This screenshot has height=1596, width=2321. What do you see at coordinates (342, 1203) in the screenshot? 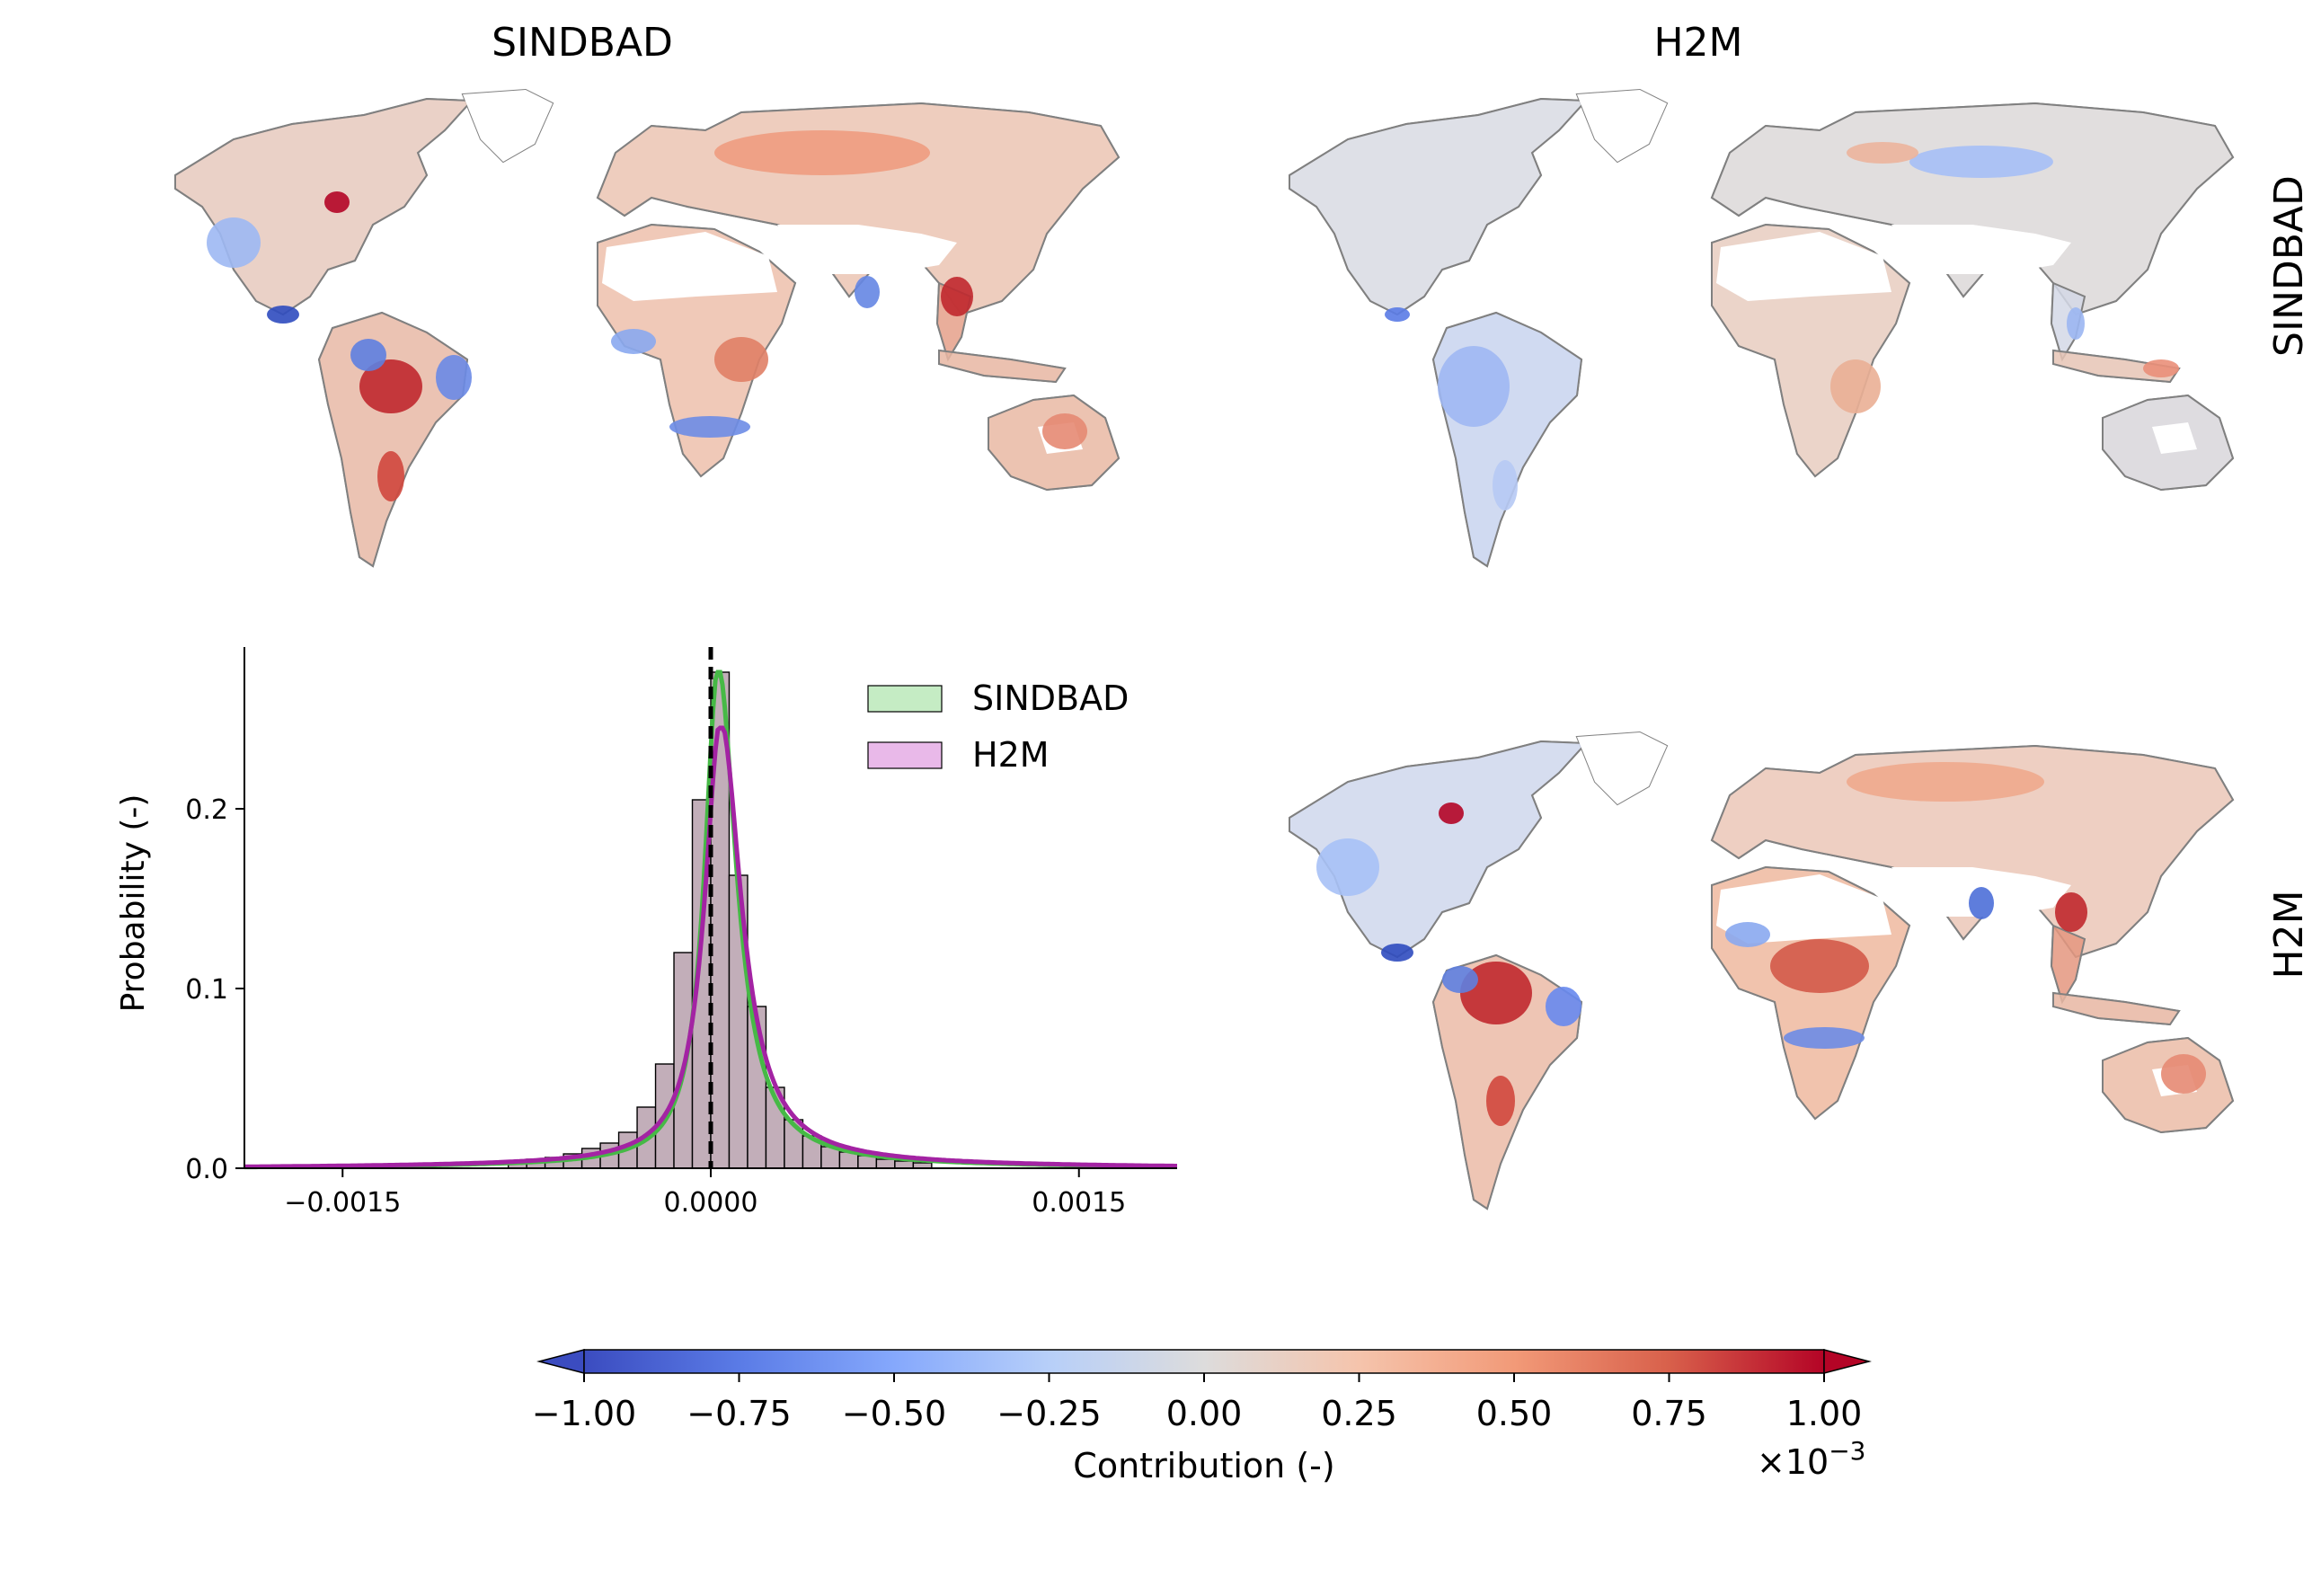
I see `x-tick-label: −0.0015` at bounding box center [342, 1203].